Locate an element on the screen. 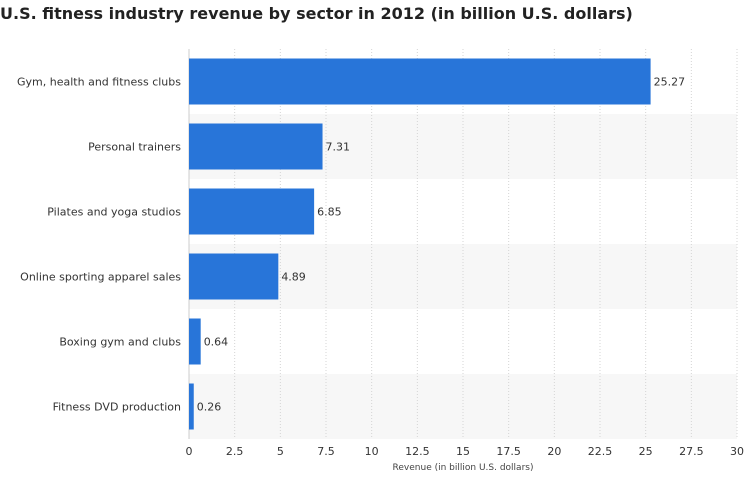 Image resolution: width=756 pixels, height=477 pixels. value-label: 25.27 is located at coordinates (670, 82).